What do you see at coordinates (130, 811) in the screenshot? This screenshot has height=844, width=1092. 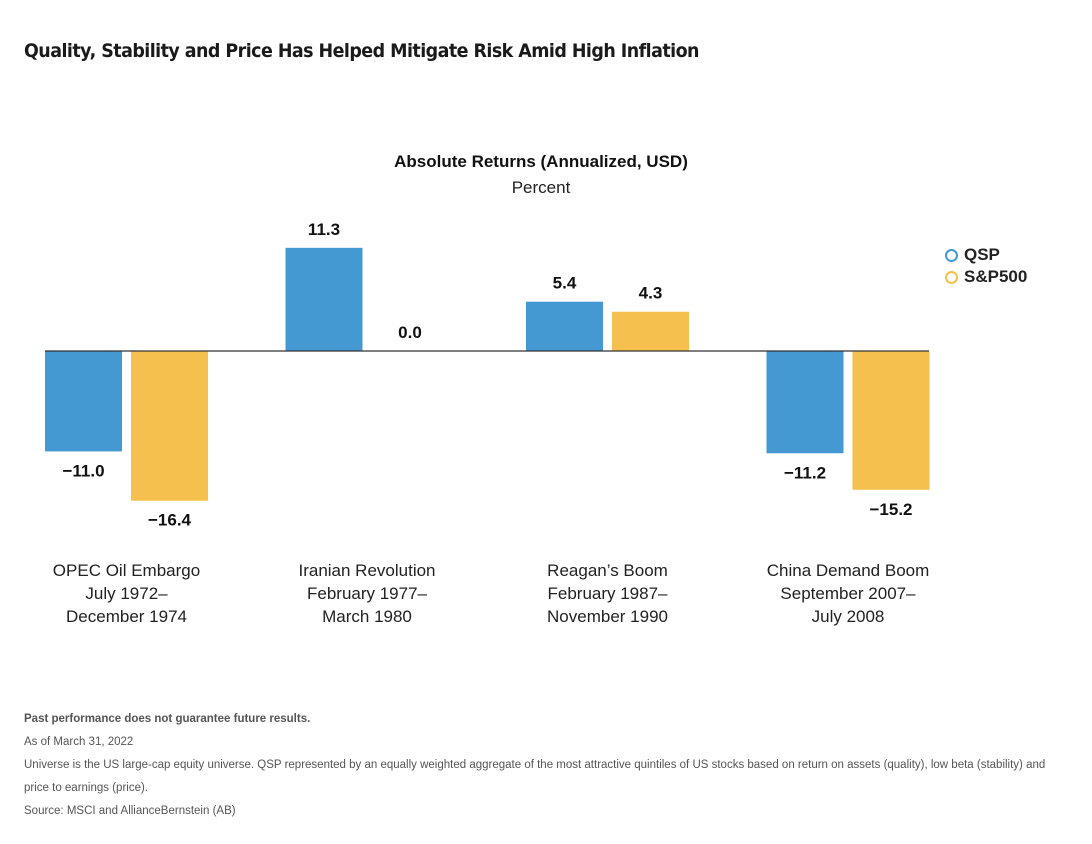 I see `footnote-source: Source: MSCI and AllianceBernstein (AB)` at bounding box center [130, 811].